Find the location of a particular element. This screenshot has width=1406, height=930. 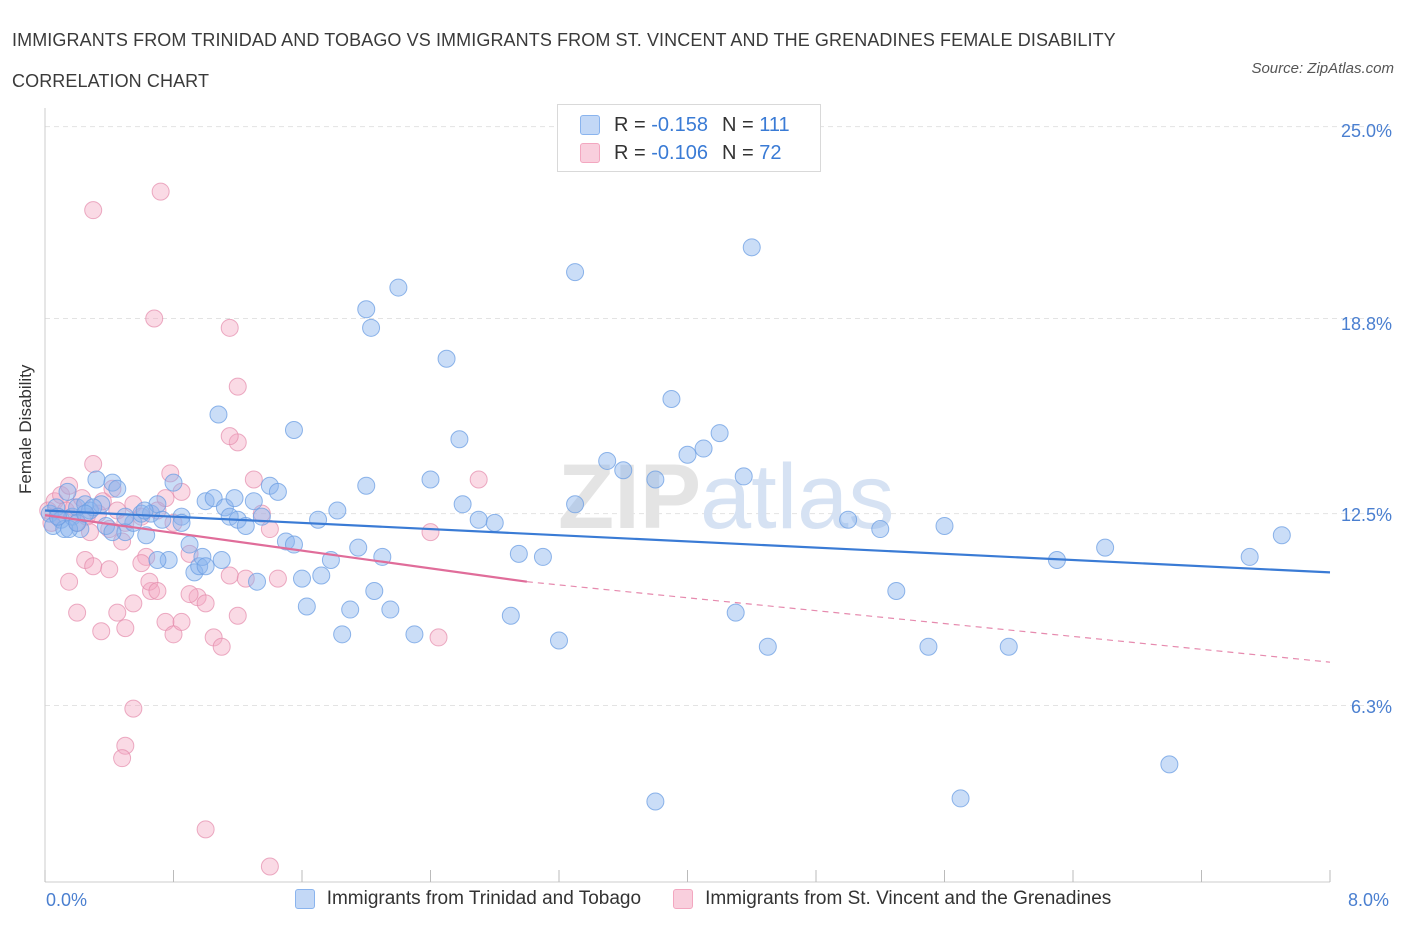

series2-swatch is located at coordinates (590, 153).